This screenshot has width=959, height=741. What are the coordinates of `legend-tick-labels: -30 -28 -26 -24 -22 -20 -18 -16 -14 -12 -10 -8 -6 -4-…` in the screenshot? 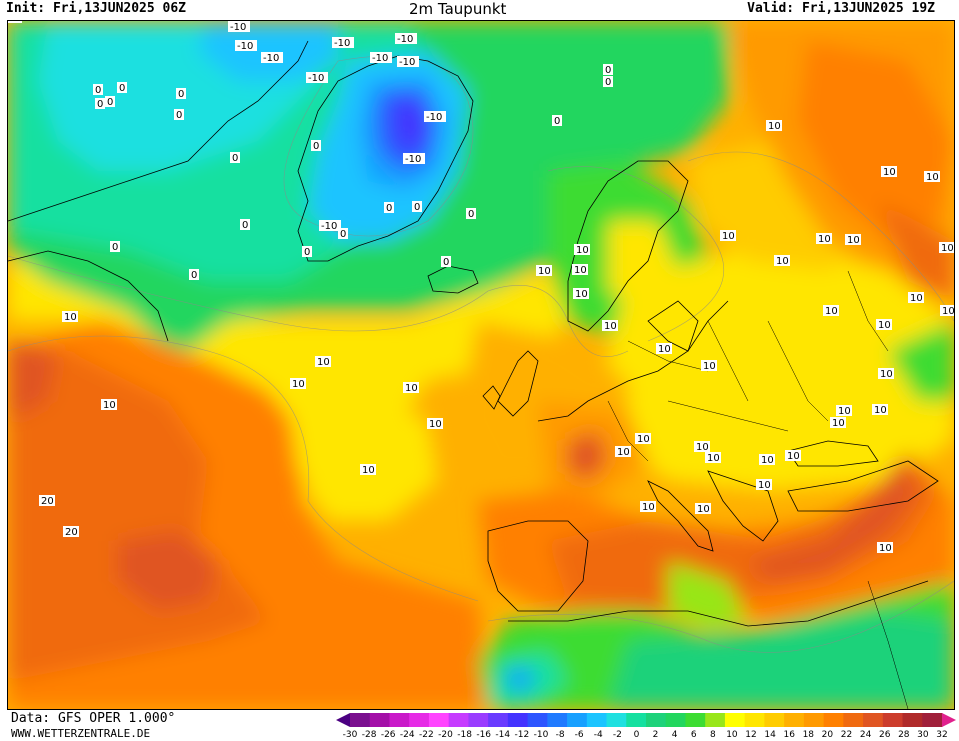 It's located at (646, 735).